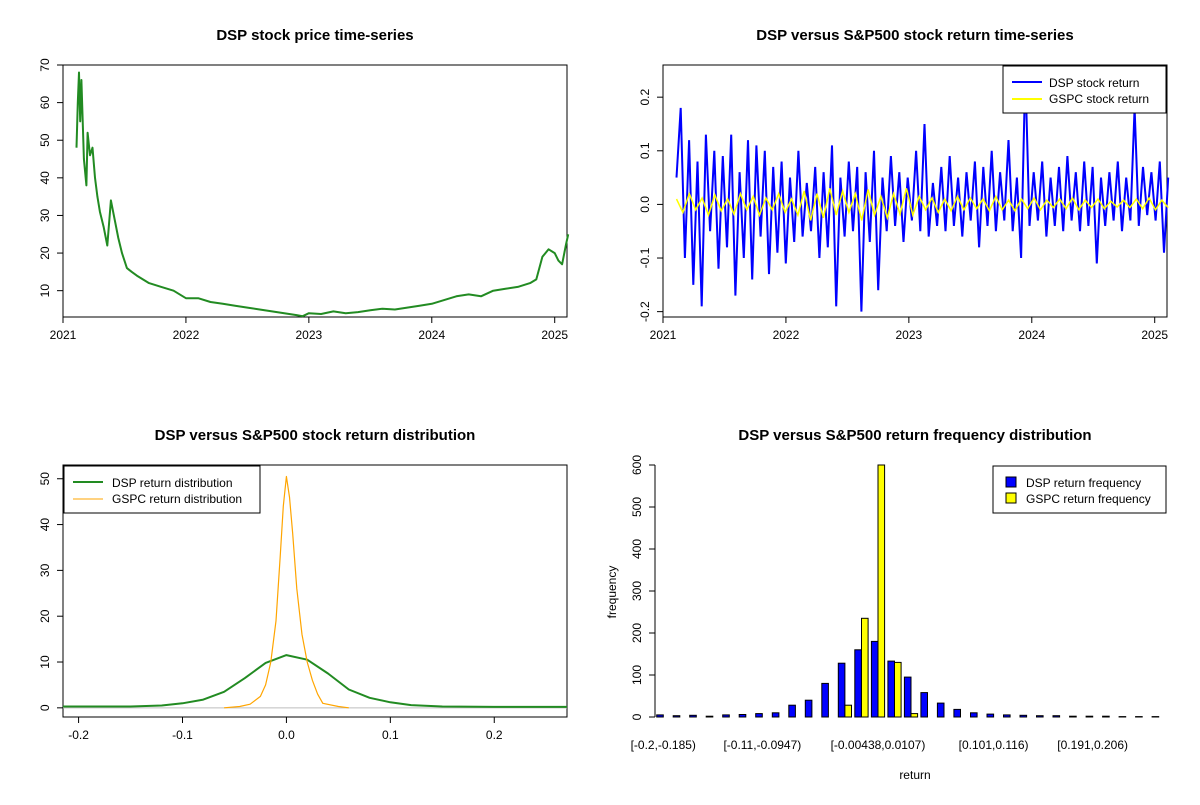 This screenshot has height=805, width=1200. What do you see at coordinates (45, 253) in the screenshot?
I see `panel1-y-tick-label-1: 20` at bounding box center [45, 253].